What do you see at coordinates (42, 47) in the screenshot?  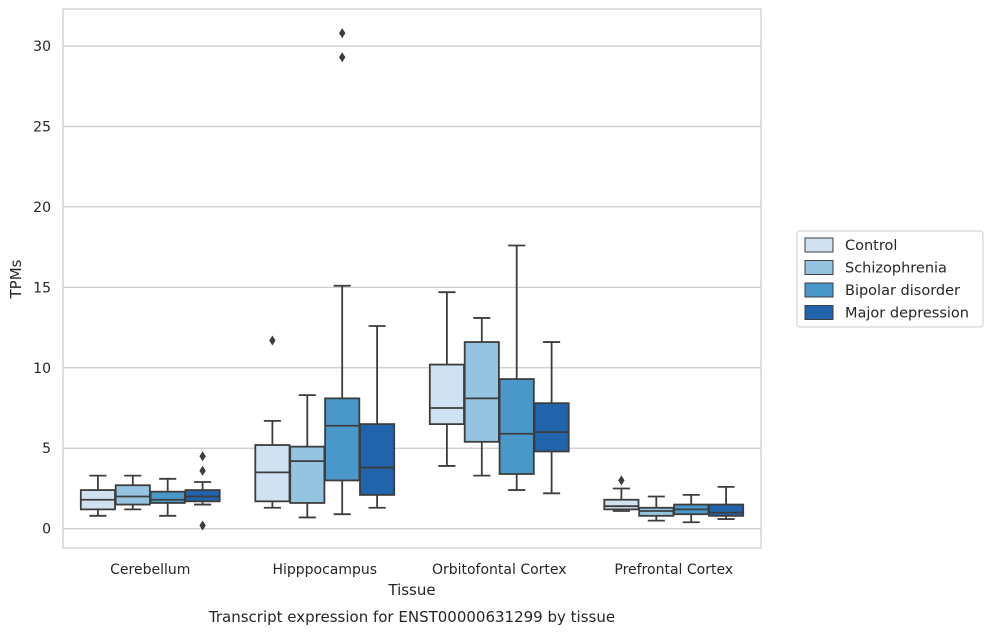 I see `y-tick-label: 30` at bounding box center [42, 47].